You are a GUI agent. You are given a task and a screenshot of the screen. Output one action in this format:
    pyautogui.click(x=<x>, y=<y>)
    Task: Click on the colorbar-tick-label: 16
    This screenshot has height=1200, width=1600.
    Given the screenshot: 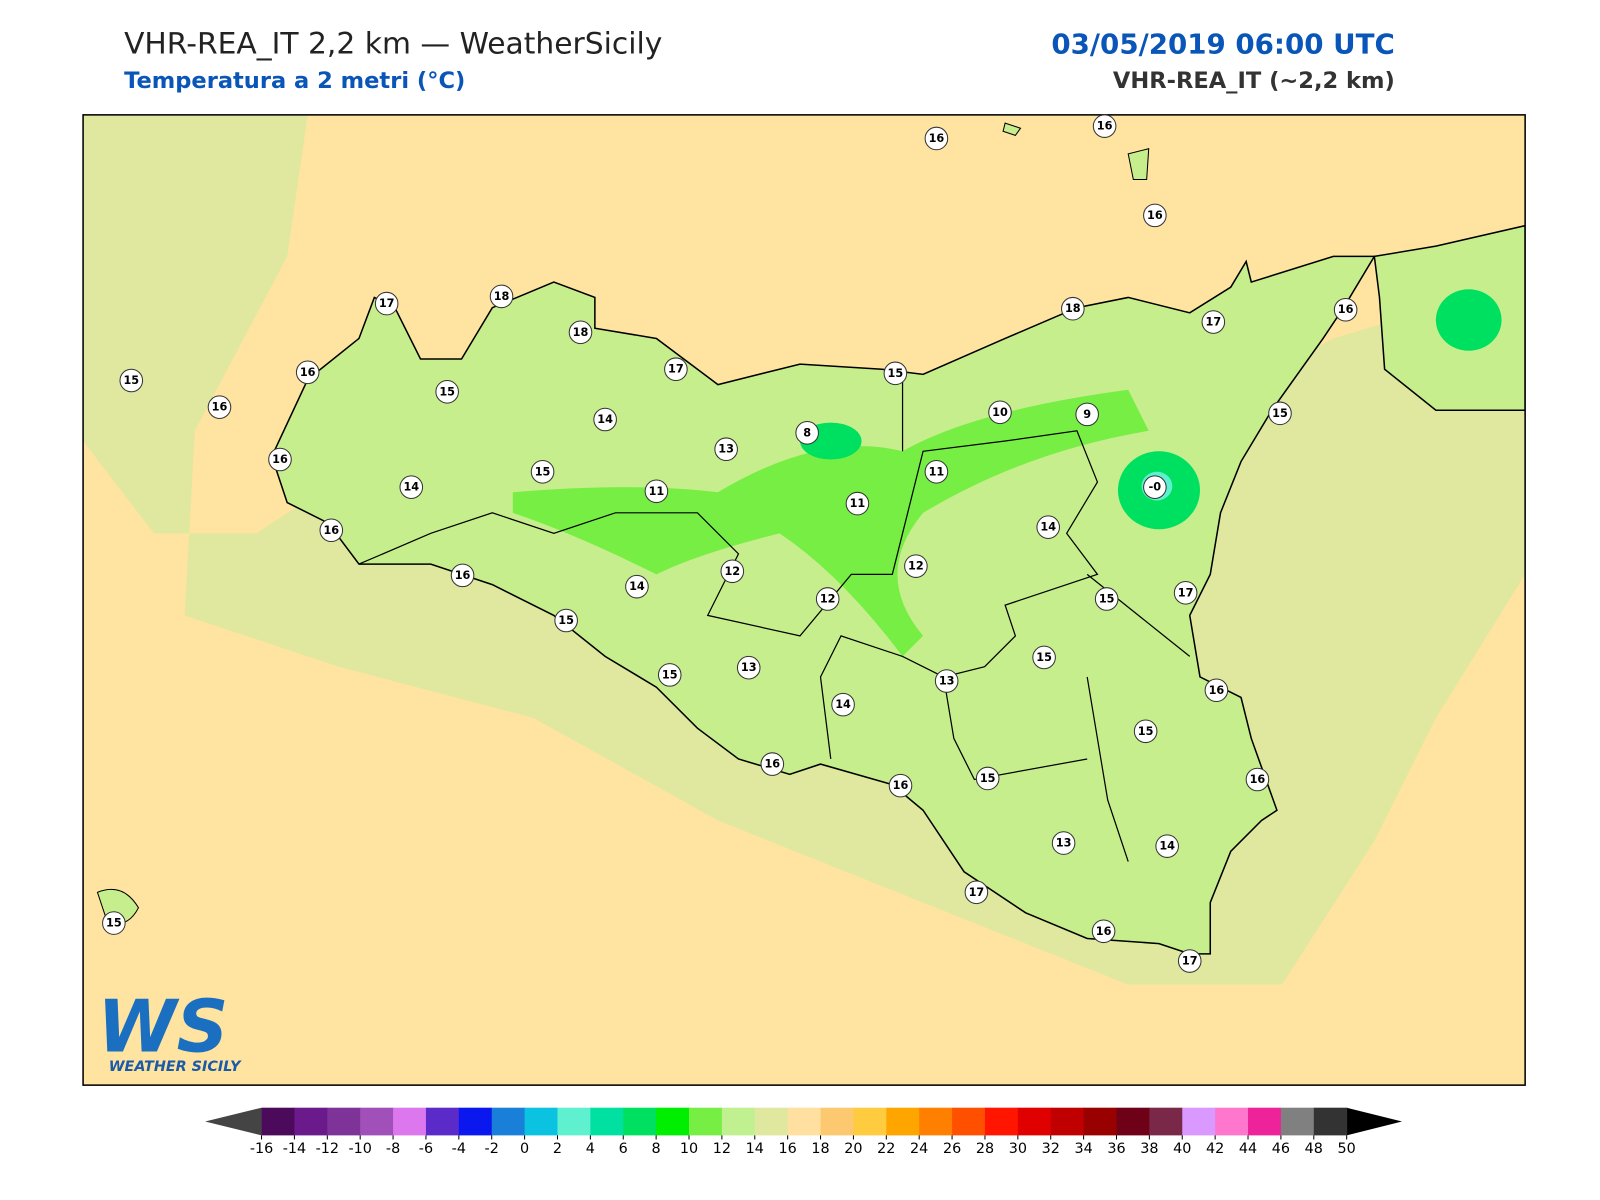 What is the action you would take?
    pyautogui.click(x=788, y=1149)
    